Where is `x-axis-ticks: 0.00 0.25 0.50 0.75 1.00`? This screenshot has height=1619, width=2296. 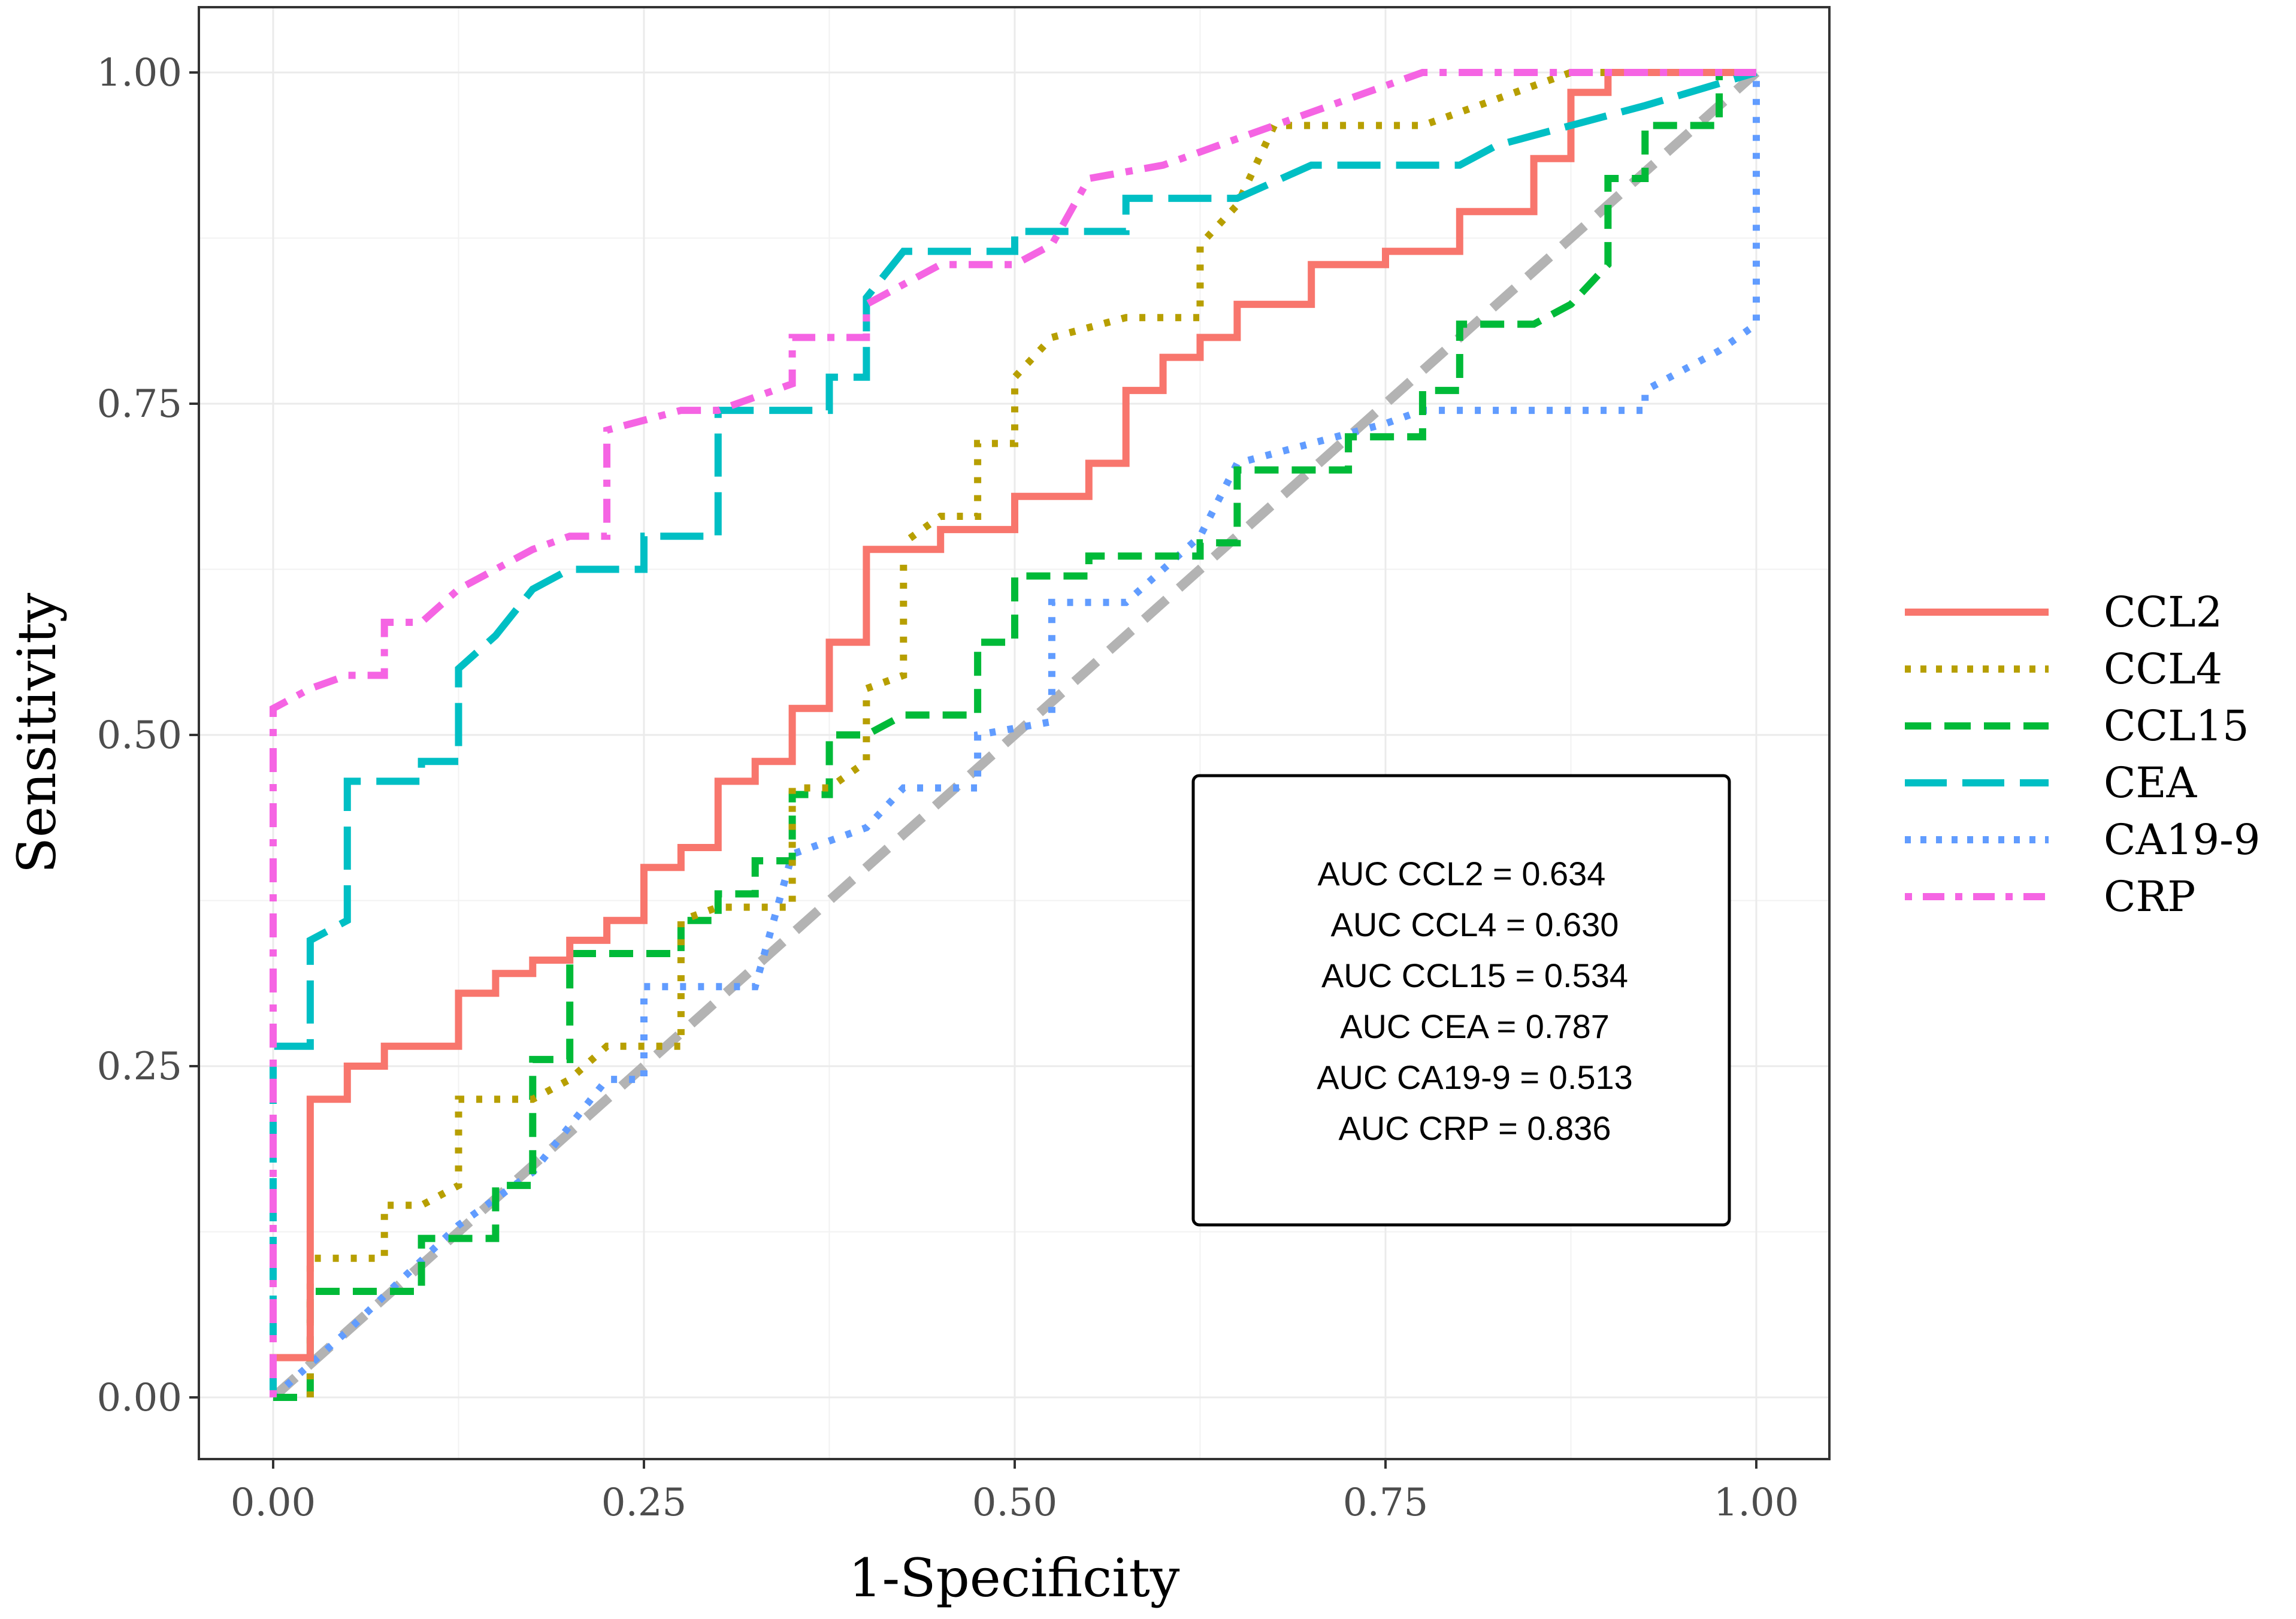 x-axis-ticks: 0.00 0.25 0.50 0.75 1.00 is located at coordinates (1015, 1492).